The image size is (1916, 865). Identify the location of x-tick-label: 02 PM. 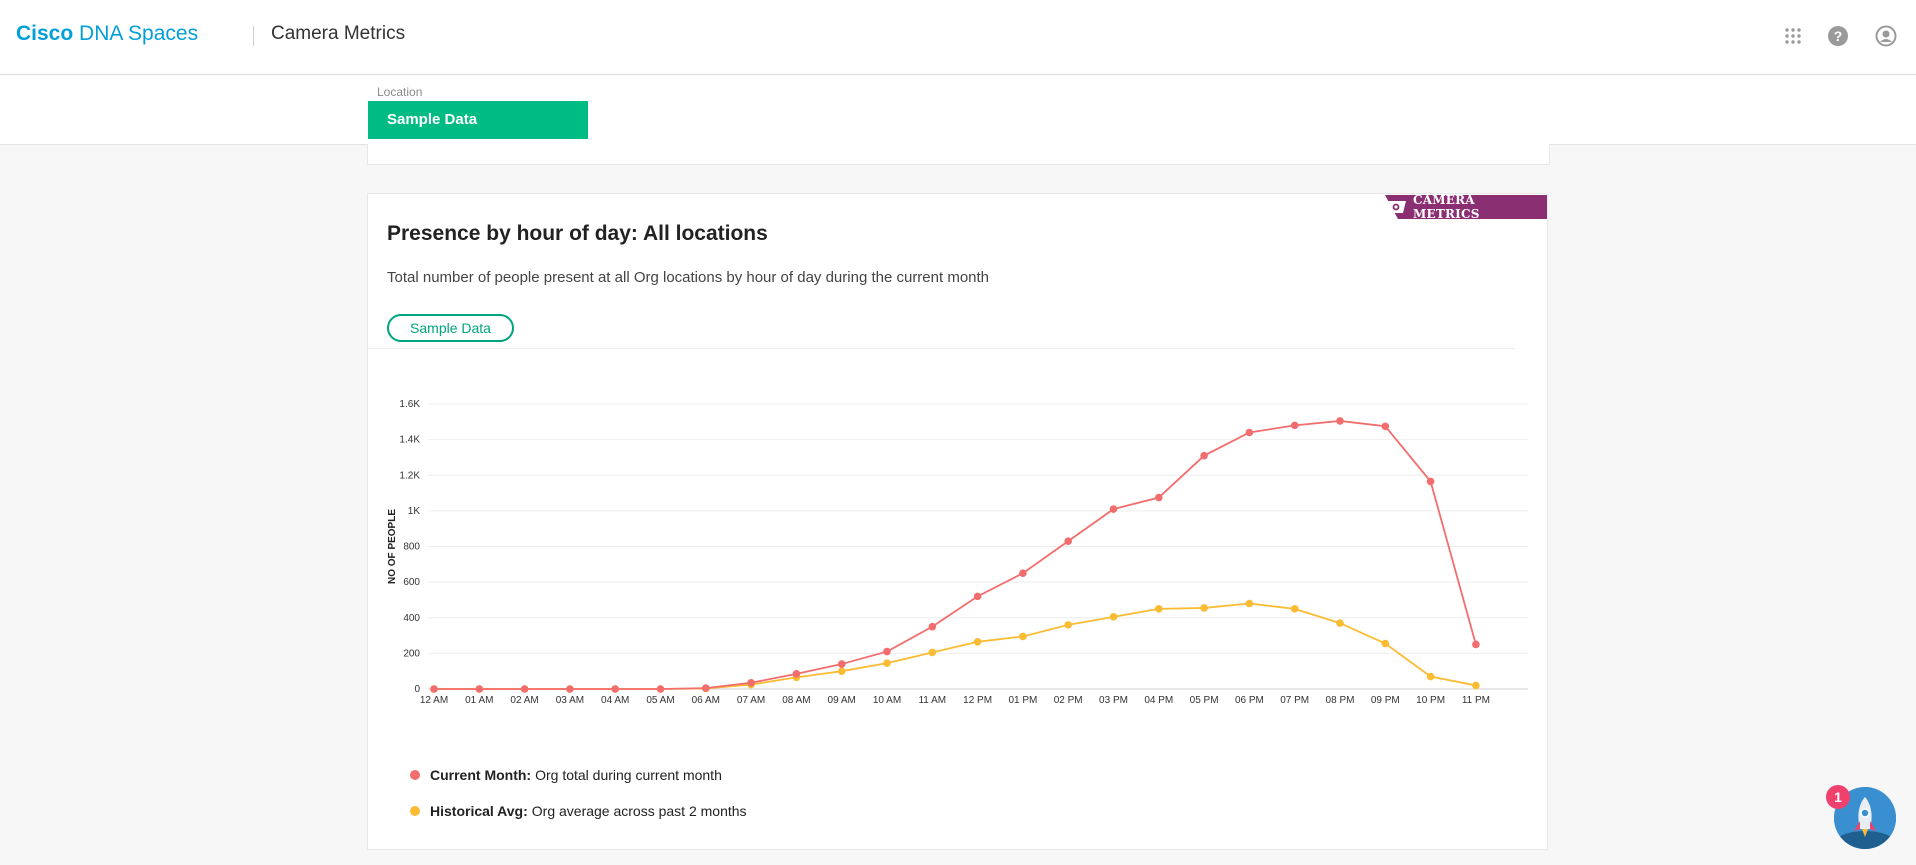
(1068, 700).